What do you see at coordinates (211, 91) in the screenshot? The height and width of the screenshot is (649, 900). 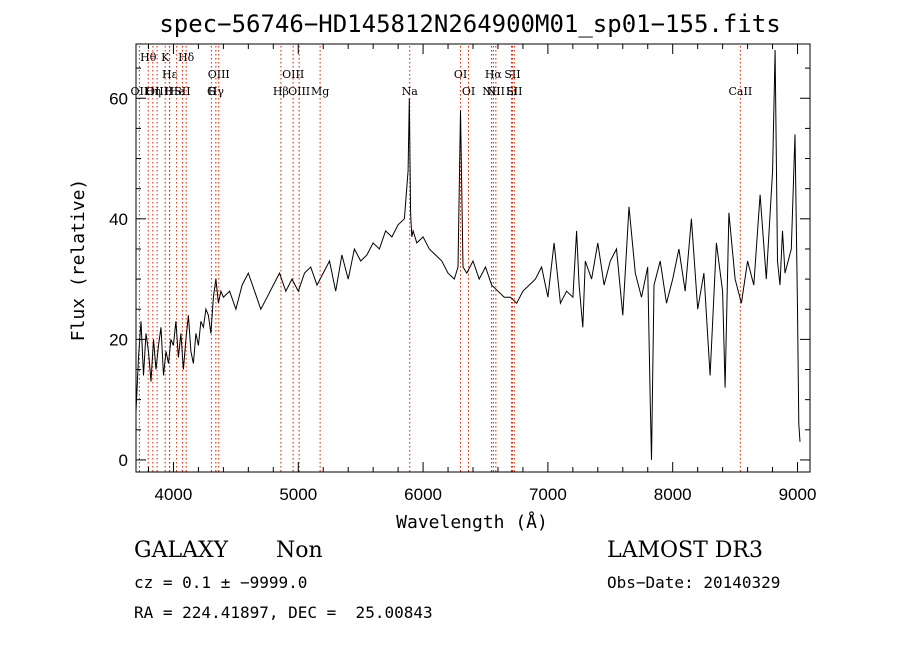 I see `line-marker-label: G` at bounding box center [211, 91].